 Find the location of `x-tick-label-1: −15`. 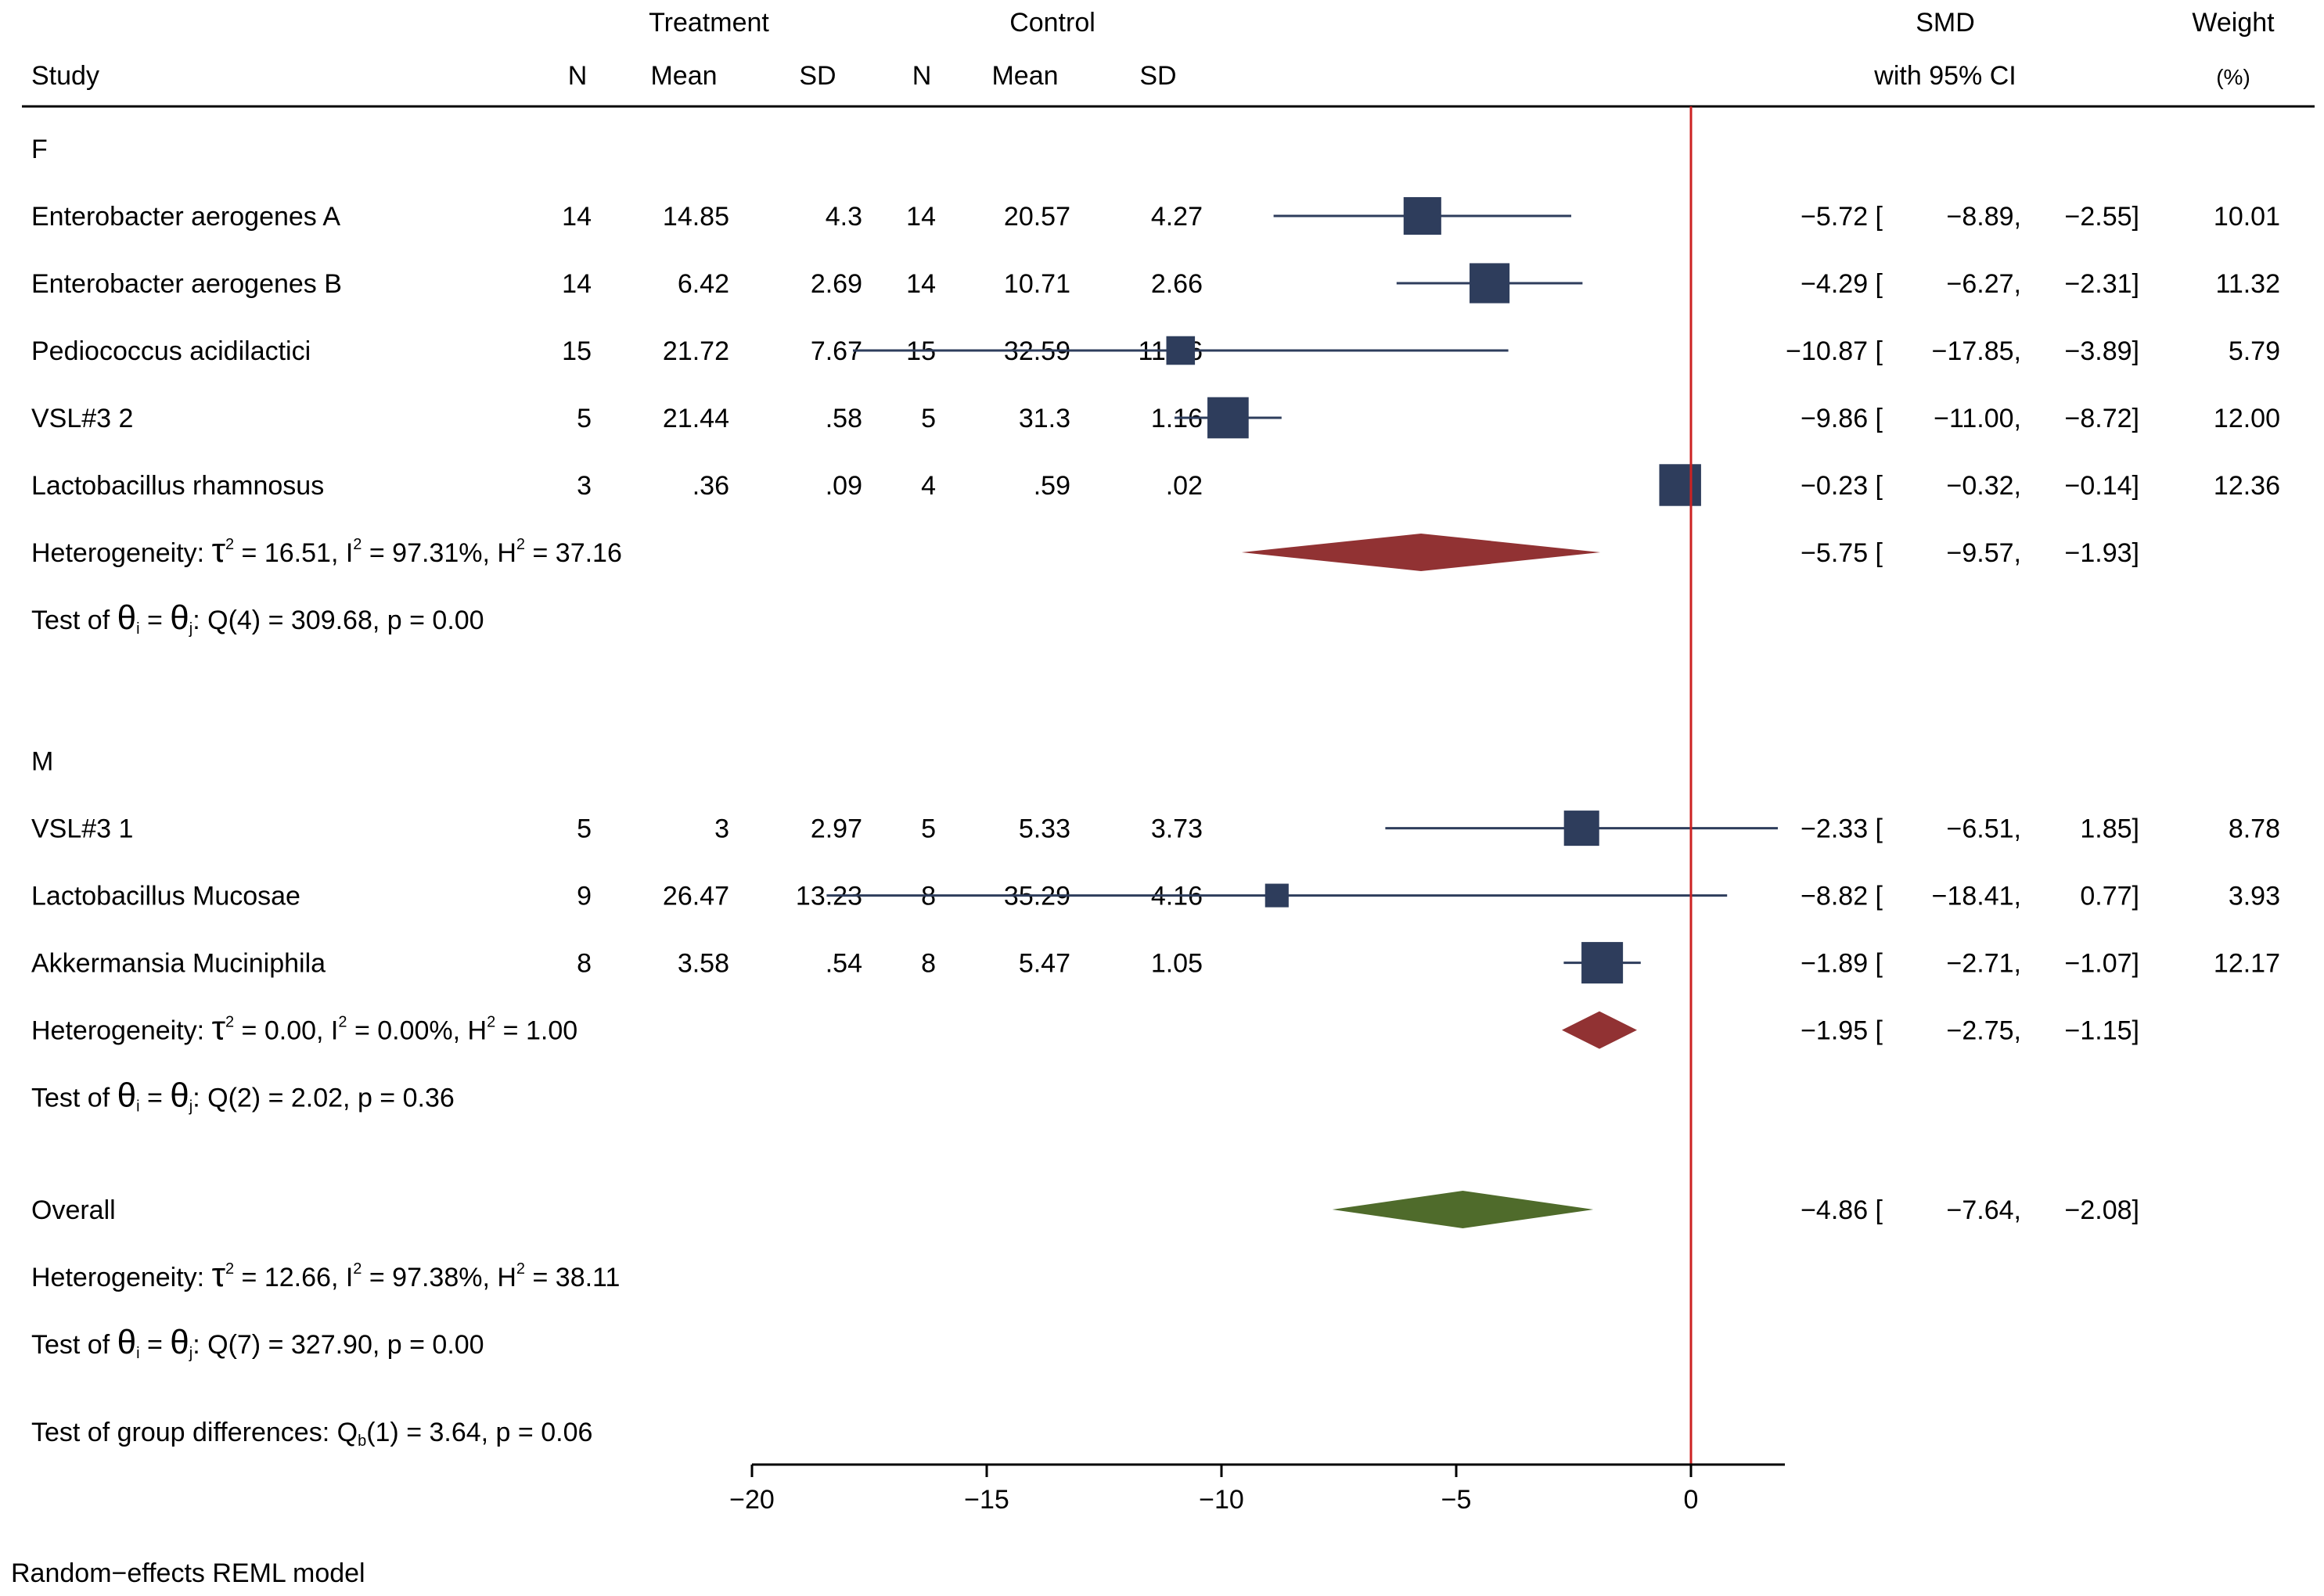

x-tick-label-1: −15 is located at coordinates (986, 1500).